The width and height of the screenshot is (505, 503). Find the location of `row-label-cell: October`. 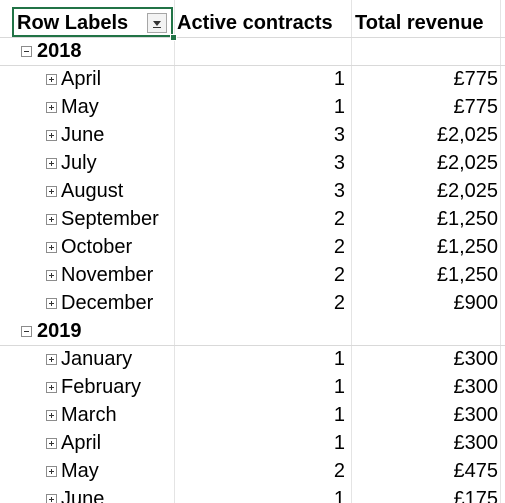

row-label-cell: October is located at coordinates (87, 247).